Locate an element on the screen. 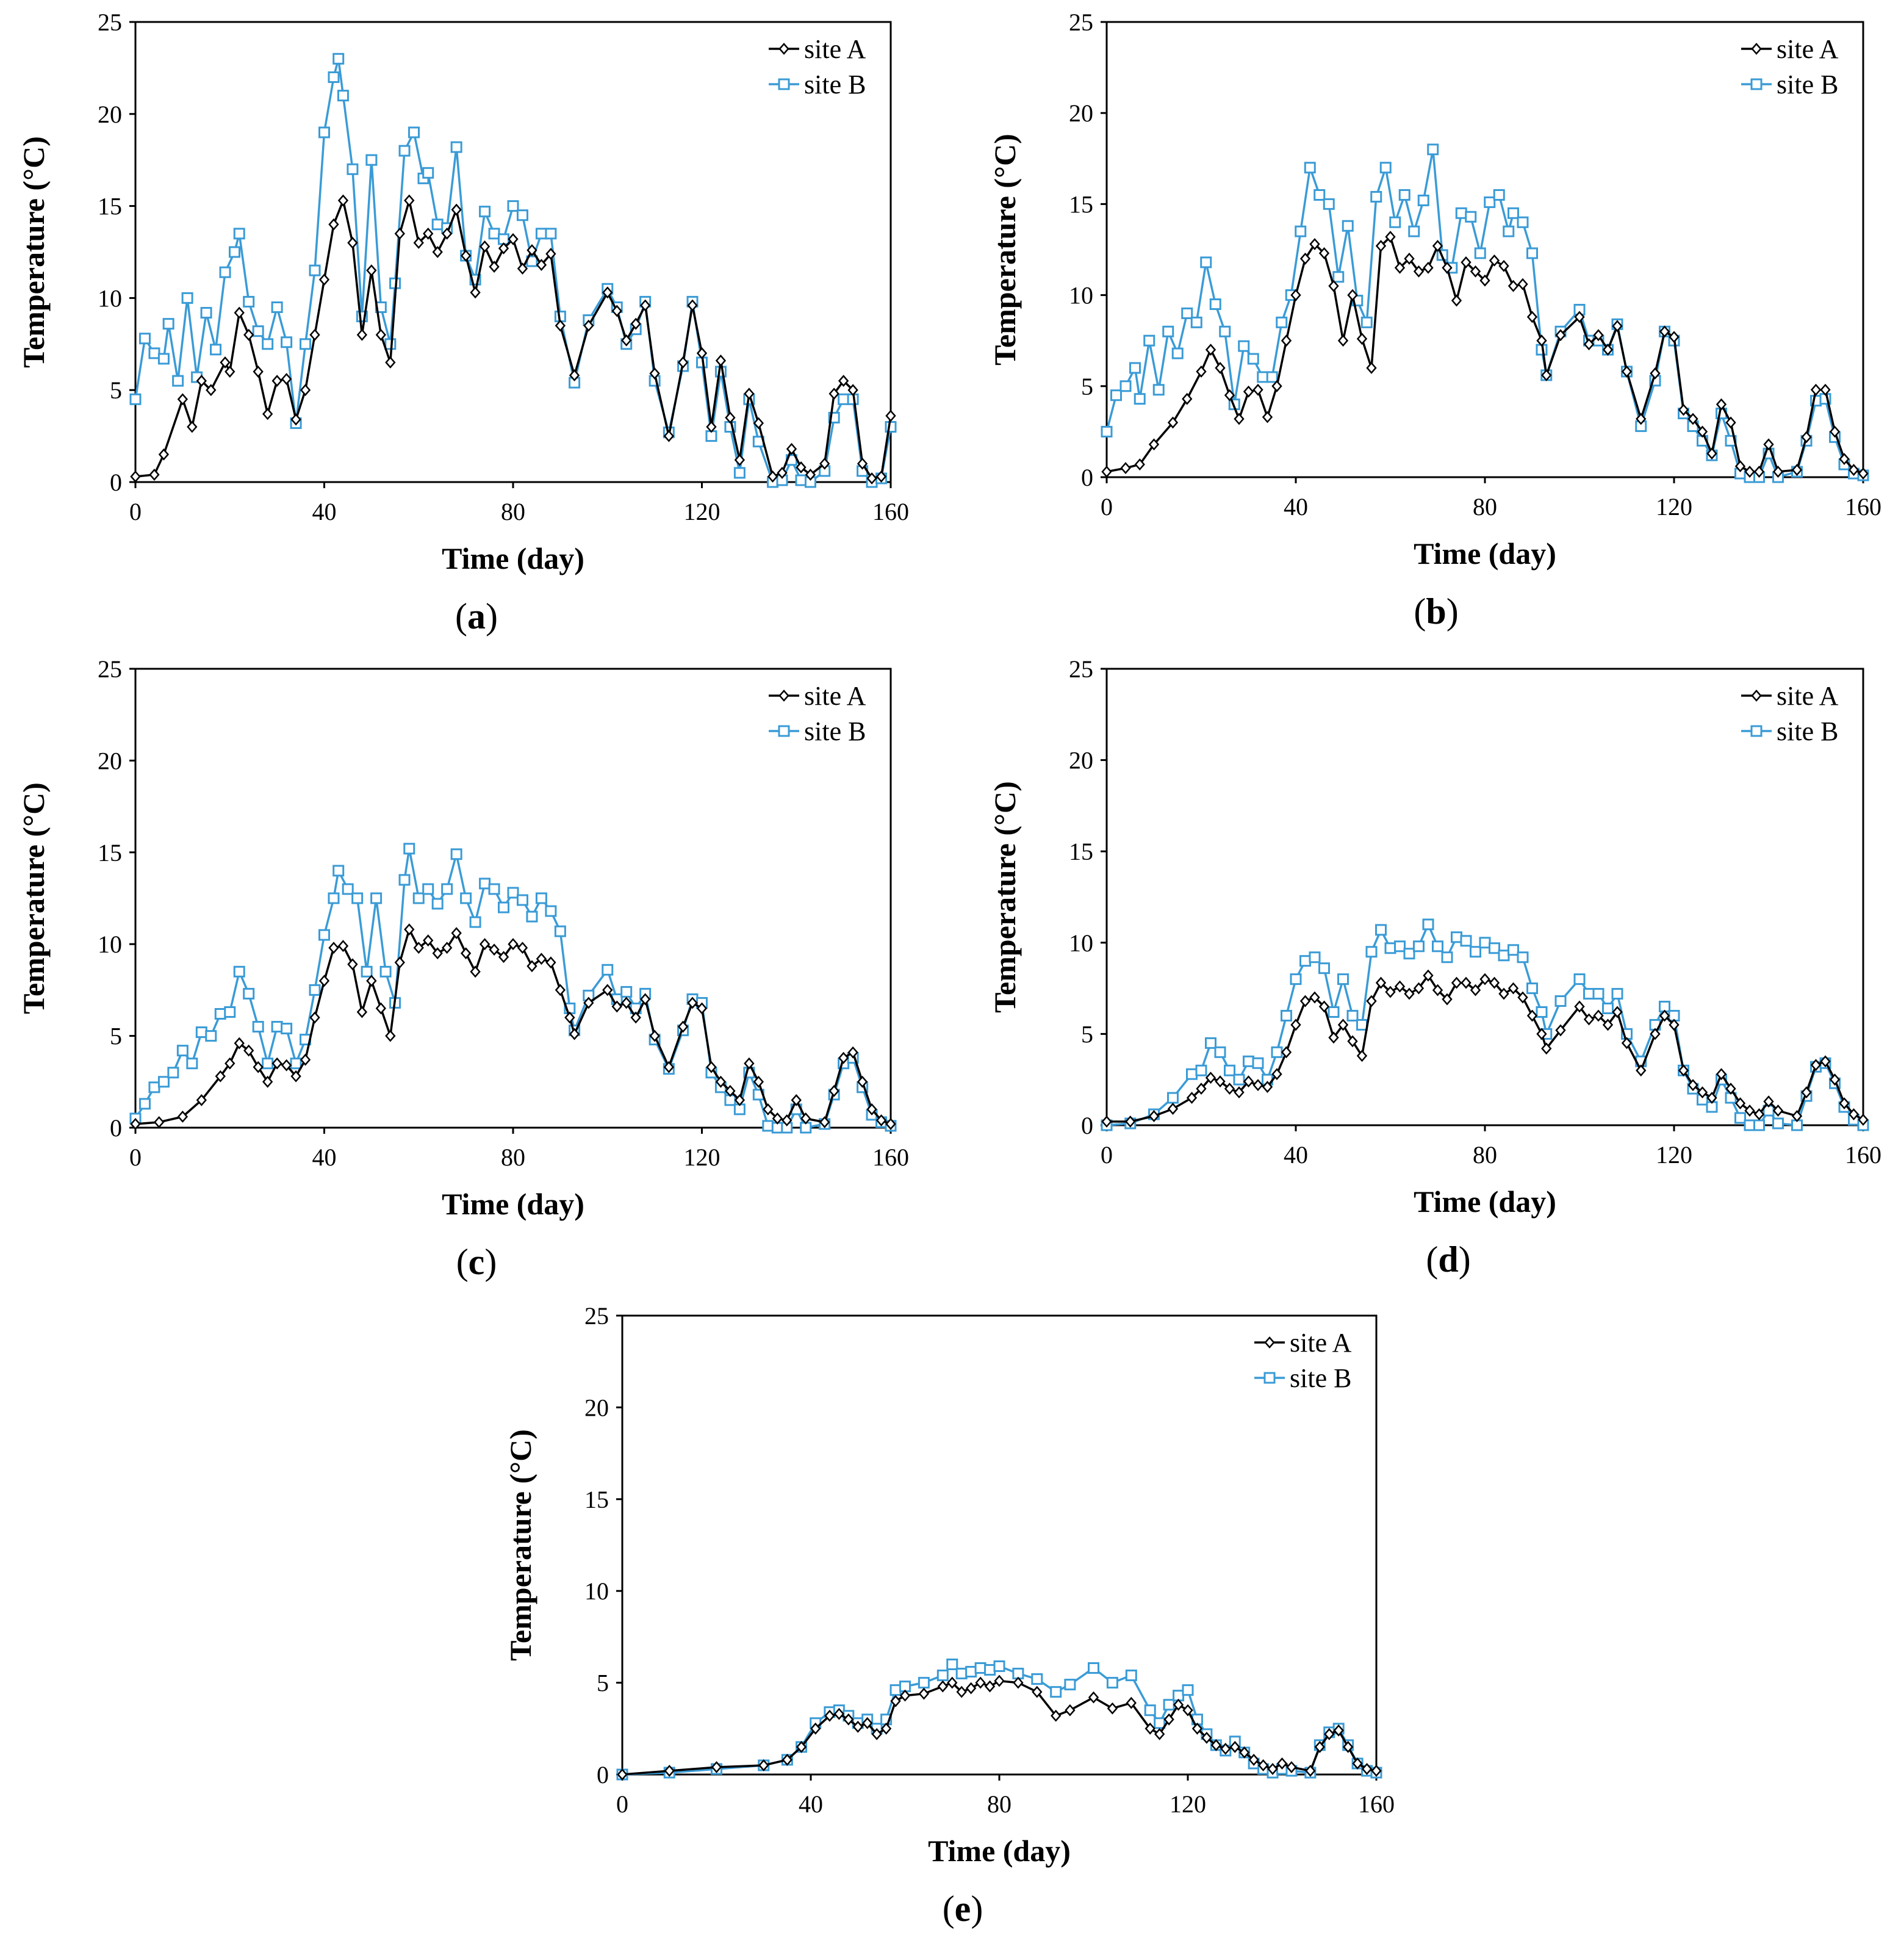 The height and width of the screenshot is (1960, 1901). x-tick-label: 0 is located at coordinates (1107, 1155).